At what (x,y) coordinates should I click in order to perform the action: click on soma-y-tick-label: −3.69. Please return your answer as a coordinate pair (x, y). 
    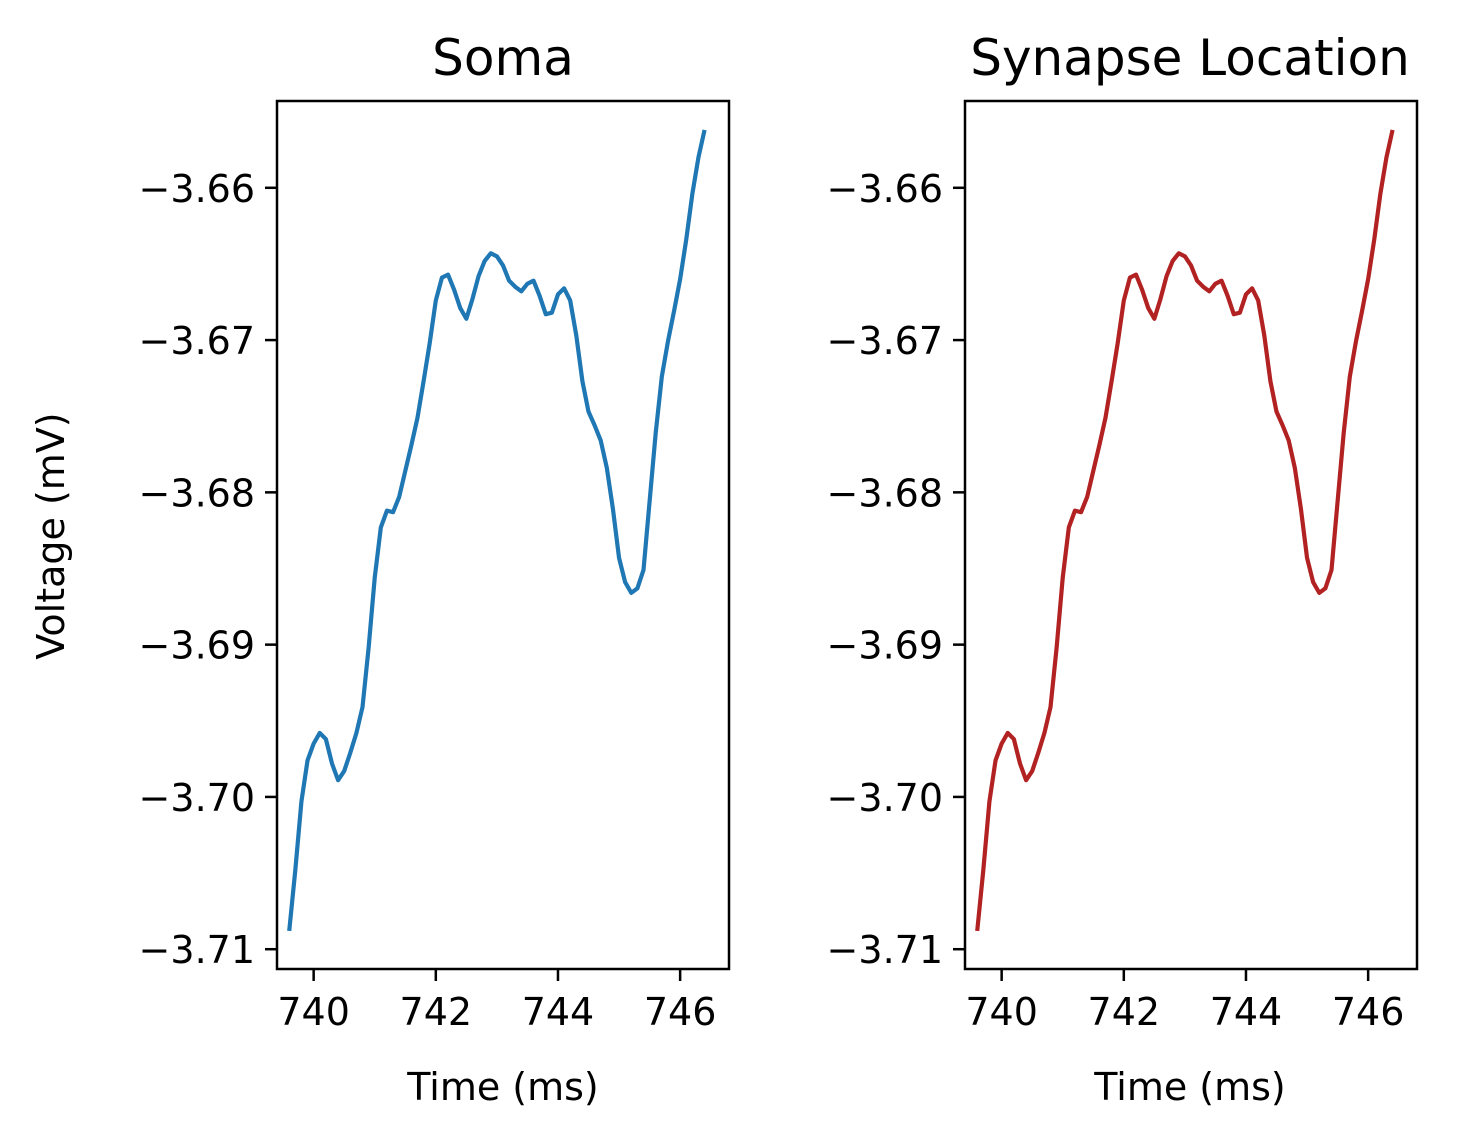
    Looking at the image, I should click on (197, 646).